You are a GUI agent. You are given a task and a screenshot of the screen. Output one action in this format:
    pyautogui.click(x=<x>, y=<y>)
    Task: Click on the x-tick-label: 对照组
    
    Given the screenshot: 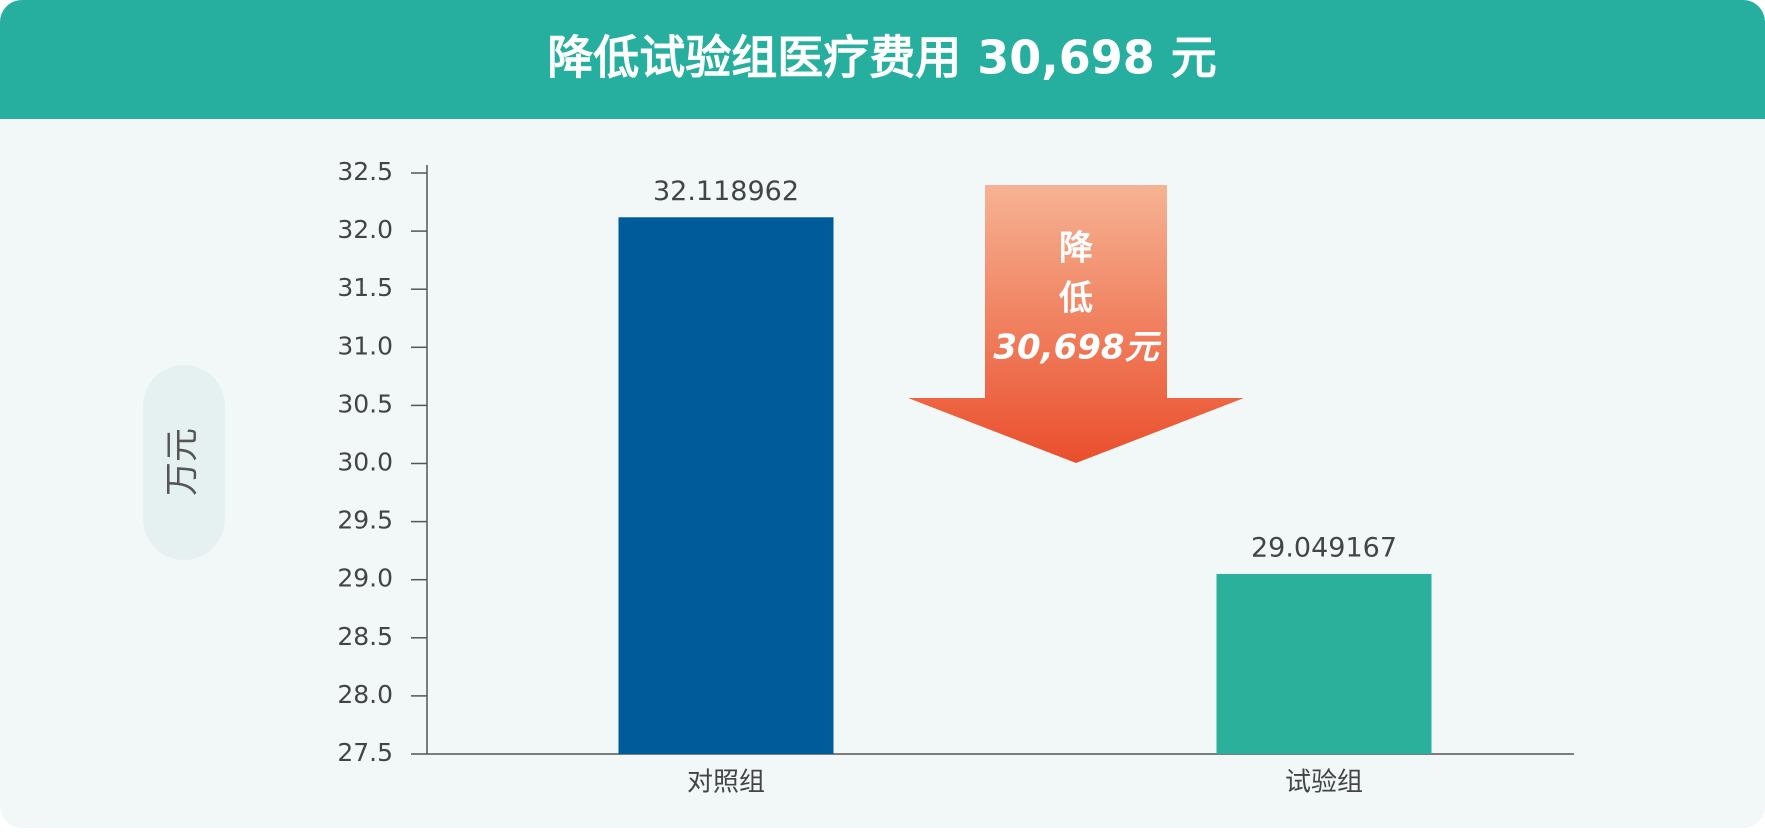 What is the action you would take?
    pyautogui.click(x=726, y=783)
    